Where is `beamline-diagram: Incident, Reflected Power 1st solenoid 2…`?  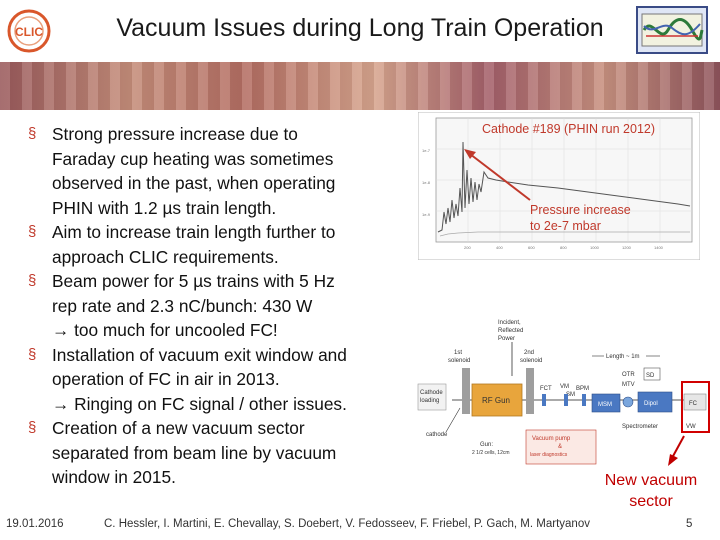
beamline-diagram: Incident, Reflected Power 1st solenoid 2… is located at coordinates (563, 393).